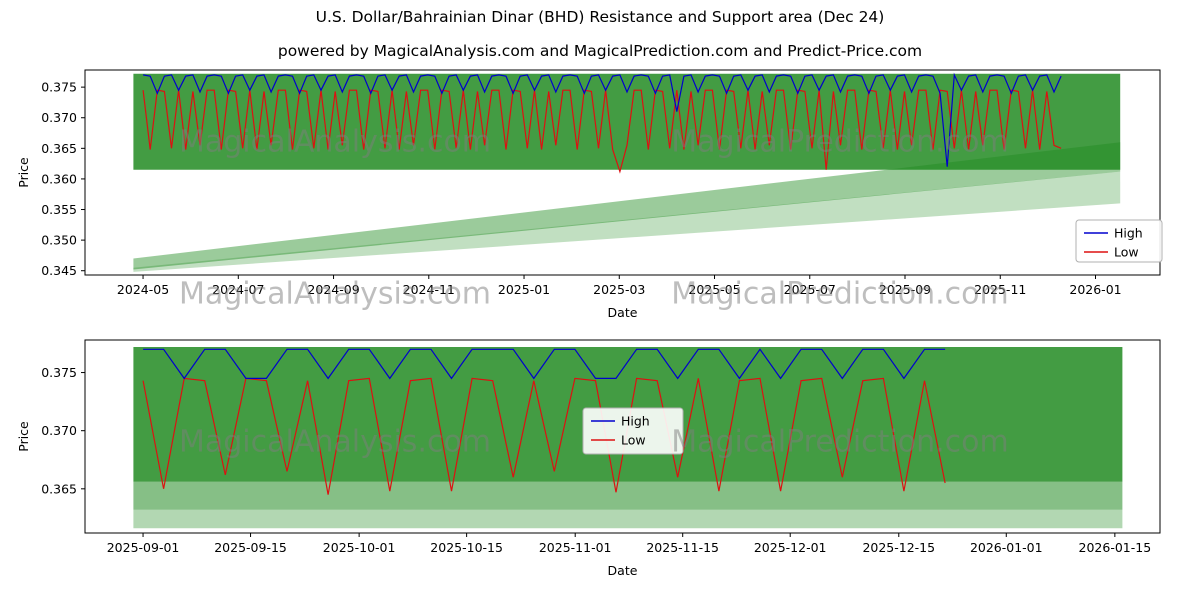  I want to click on x-tick-label: 2025-01, so click(524, 289).